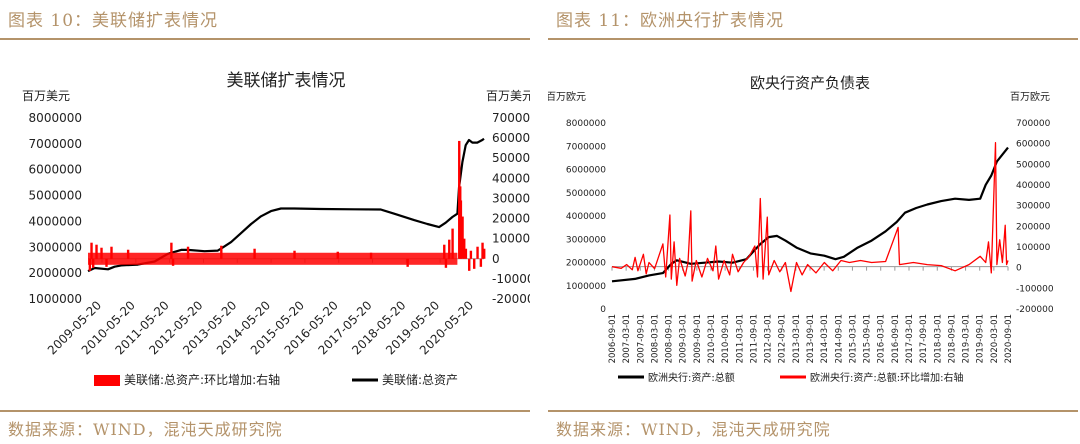  Describe the element at coordinates (420, 379) in the screenshot. I see `legend-label: 美联储:总资产` at that location.